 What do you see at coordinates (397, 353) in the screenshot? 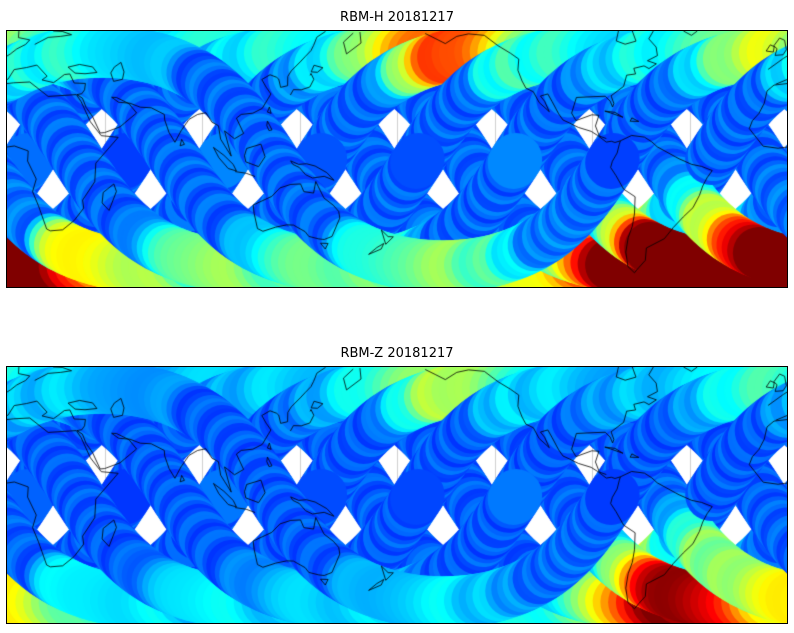
I see `panel-title-rbm-z: RBM-Z 20181217` at bounding box center [397, 353].